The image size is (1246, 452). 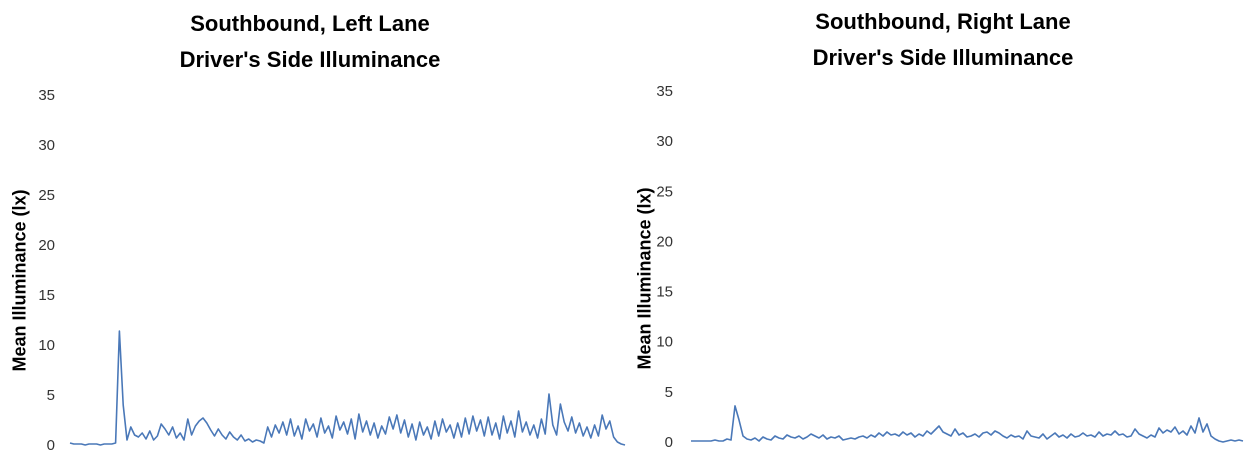 What do you see at coordinates (943, 21) in the screenshot?
I see `chart-title-line-1: Southbound, Right Lane` at bounding box center [943, 21].